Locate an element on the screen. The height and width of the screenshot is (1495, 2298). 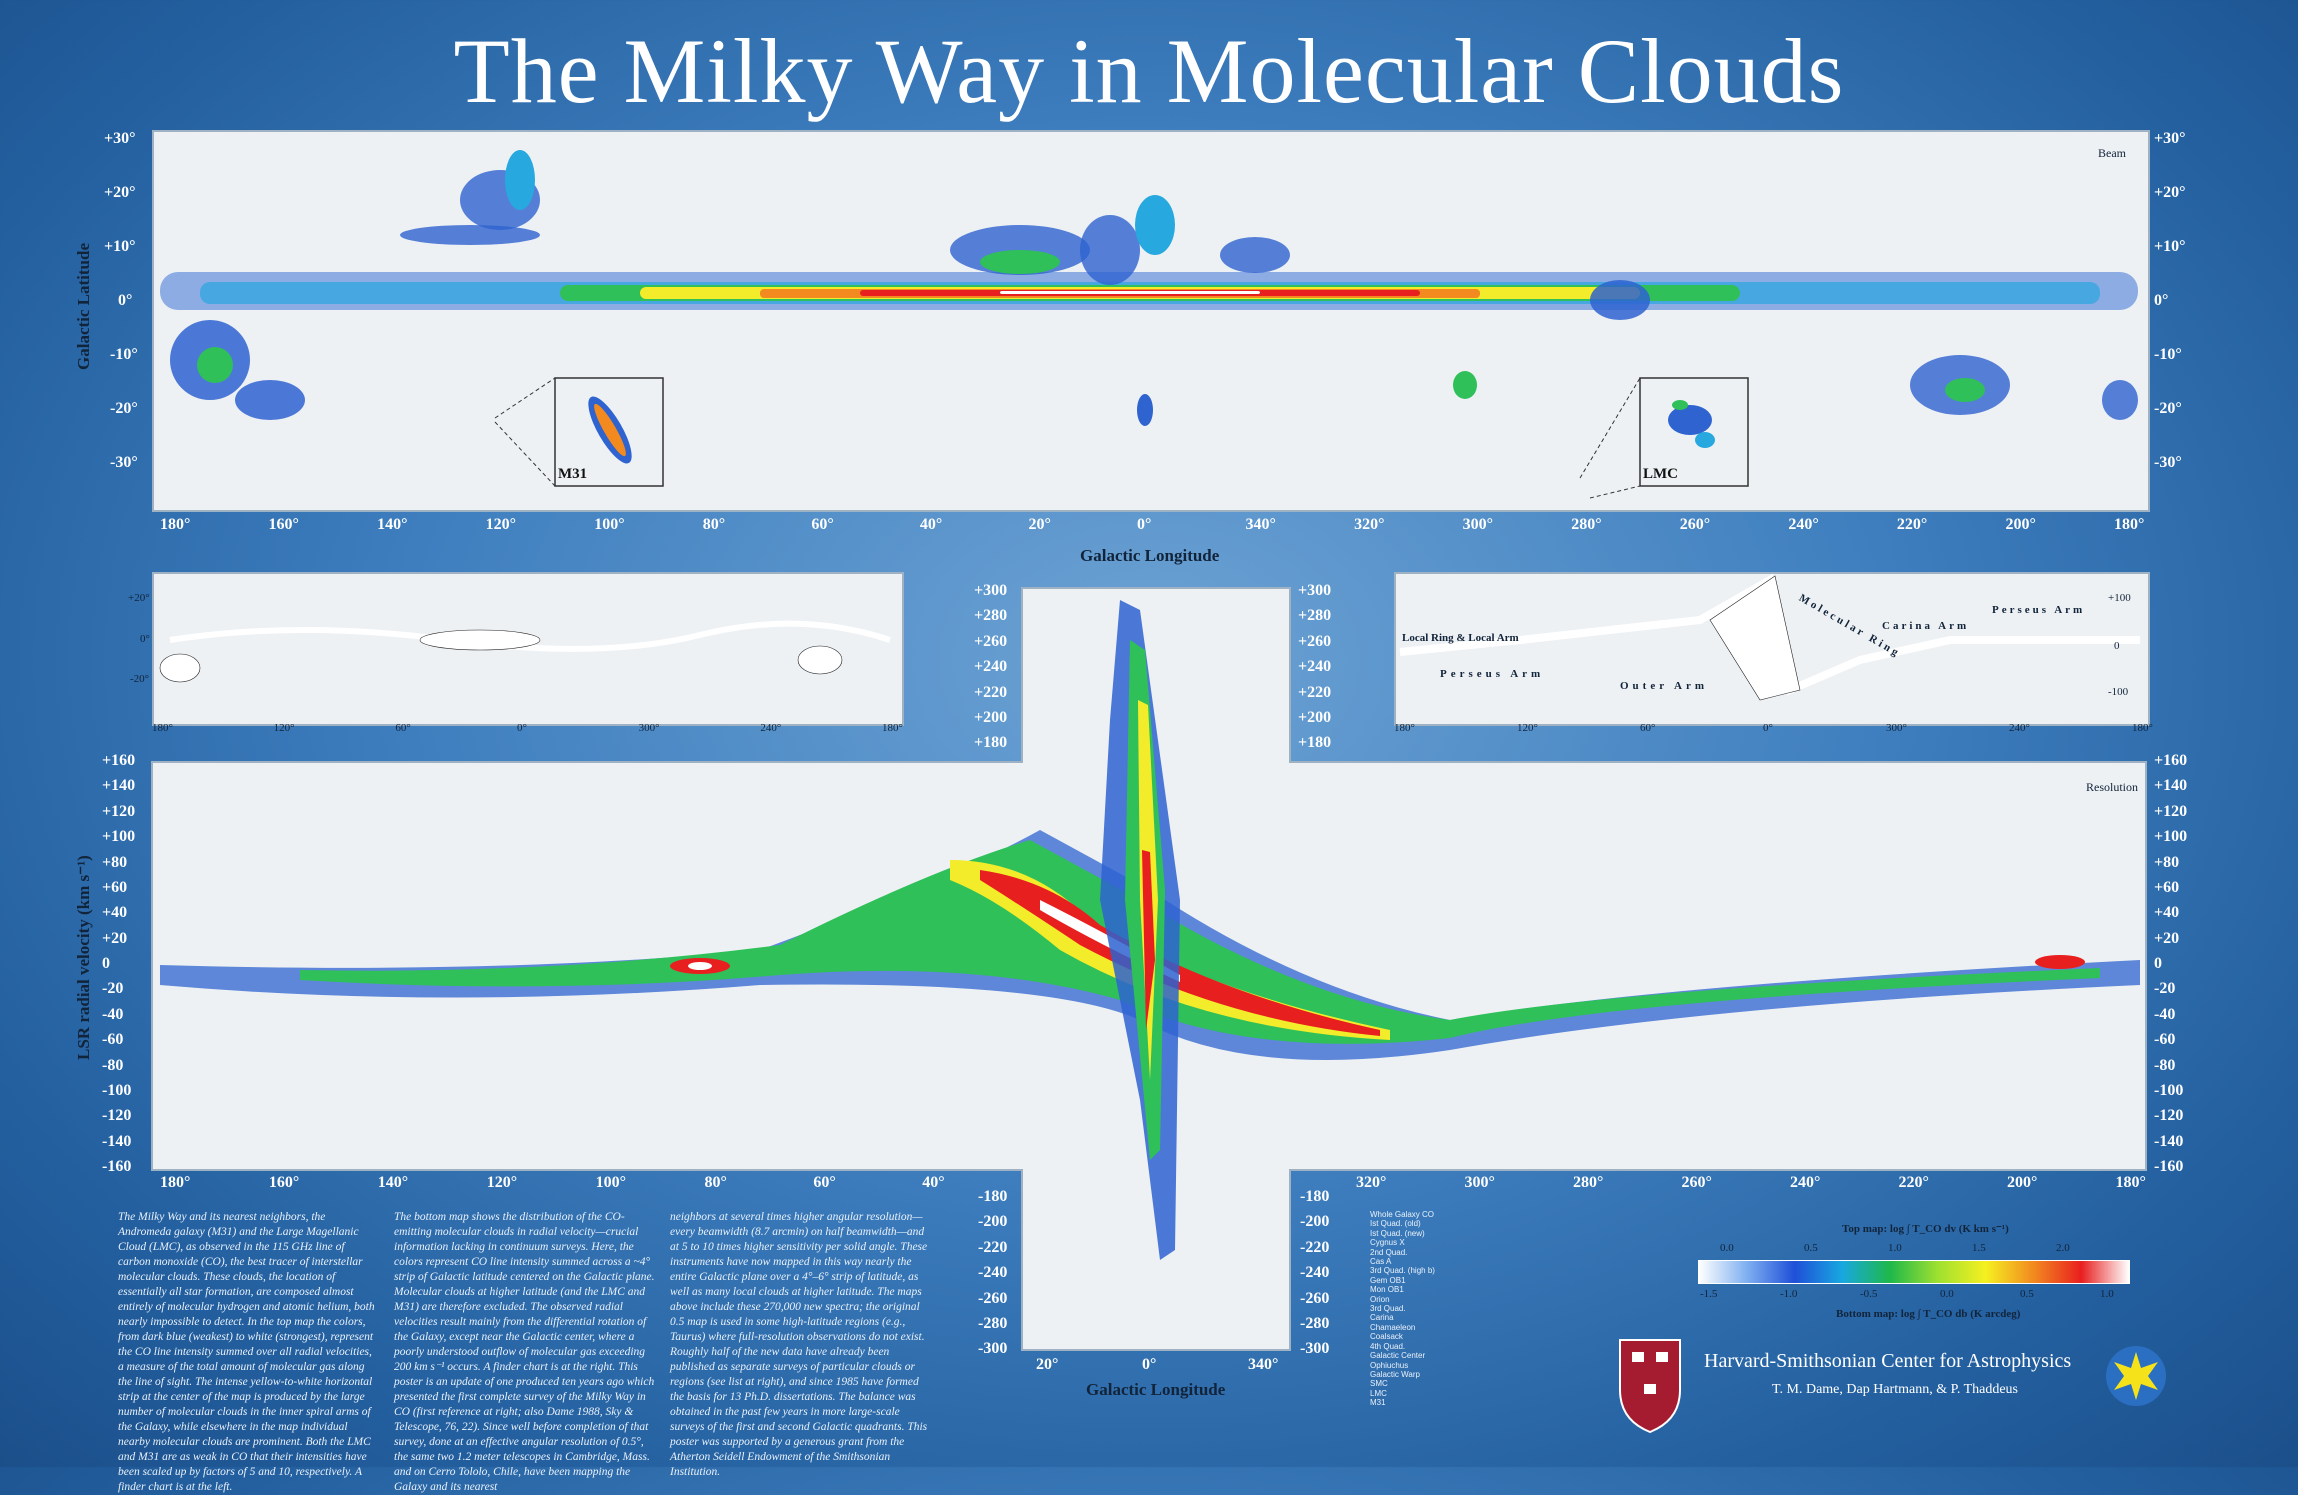
y-tick: -20 is located at coordinates (2165, 989).